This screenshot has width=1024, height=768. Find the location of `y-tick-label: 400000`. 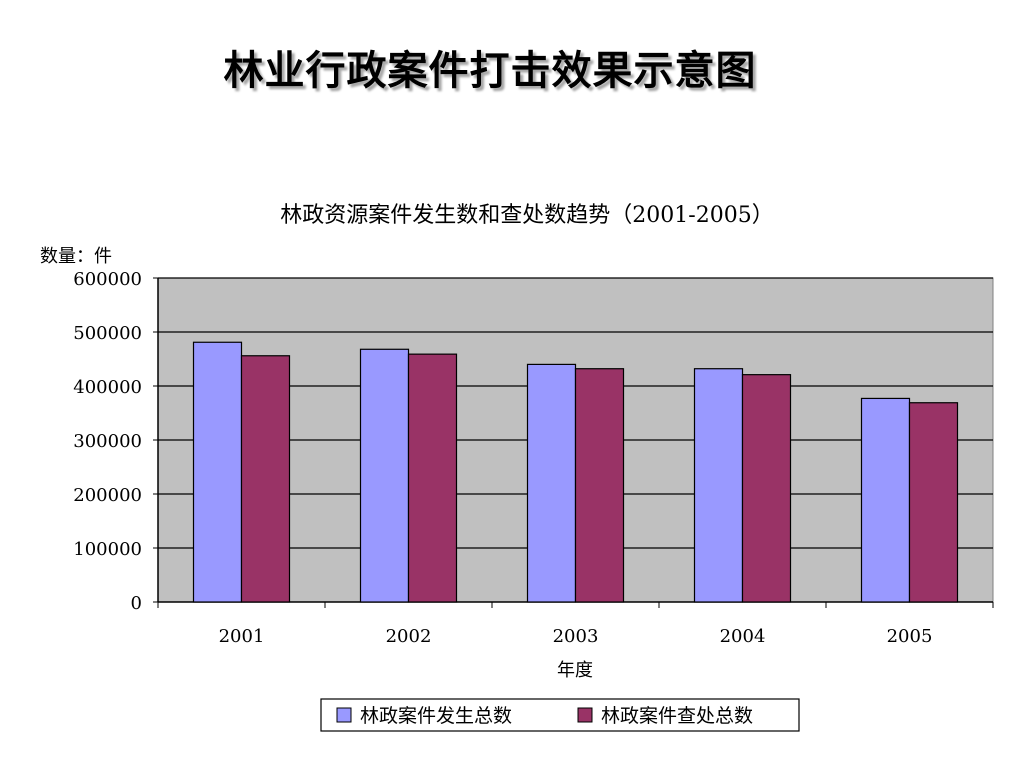

y-tick-label: 400000 is located at coordinates (107, 387).